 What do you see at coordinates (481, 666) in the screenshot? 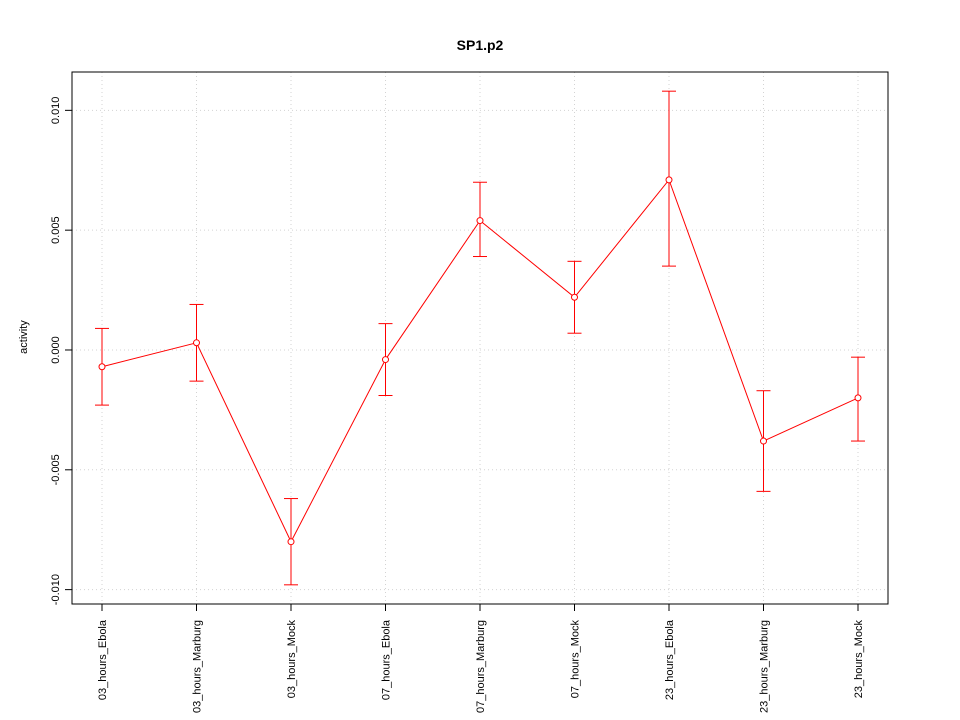
I see `x-tick-label: 07_hours_Marburg` at bounding box center [481, 666].